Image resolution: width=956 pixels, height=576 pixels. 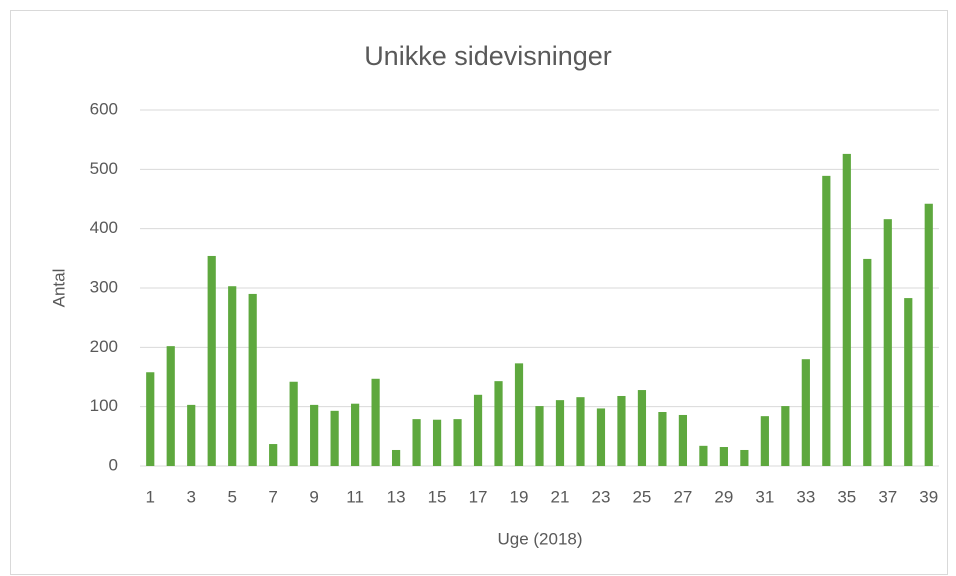 What do you see at coordinates (723, 496) in the screenshot?
I see `x-tick-label: 29` at bounding box center [723, 496].